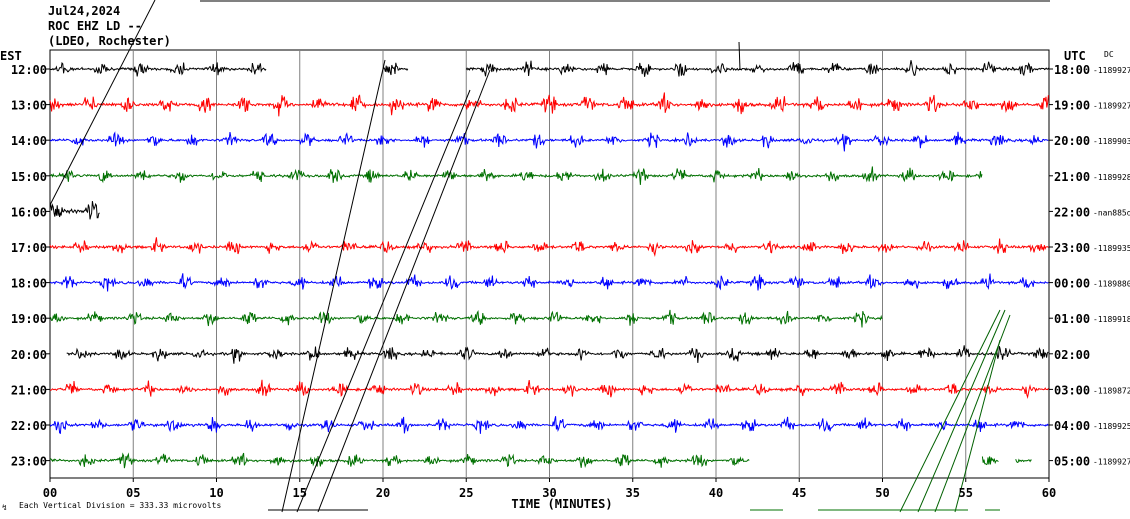 The height and width of the screenshot is (519, 1130). I want to click on dc-count-3: -1189928, so click(1111, 177).